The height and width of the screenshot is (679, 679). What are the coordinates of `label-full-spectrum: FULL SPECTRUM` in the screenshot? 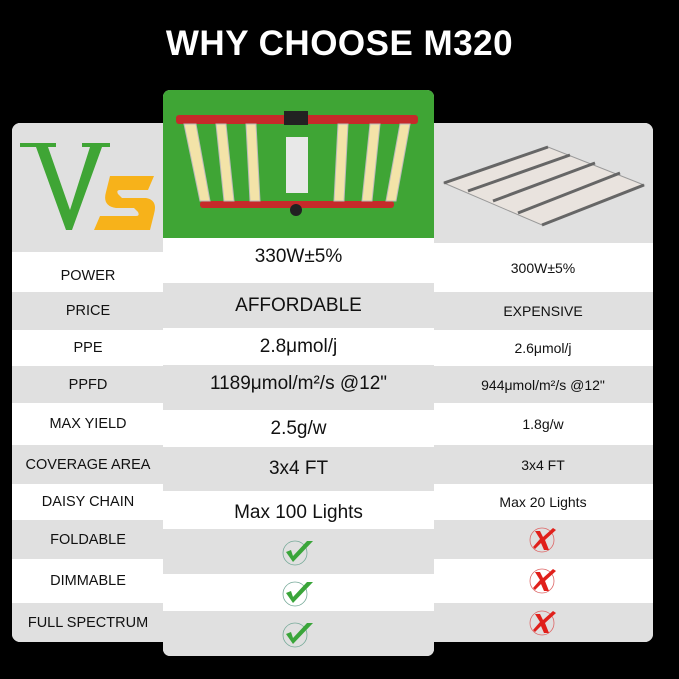 It's located at (88, 622).